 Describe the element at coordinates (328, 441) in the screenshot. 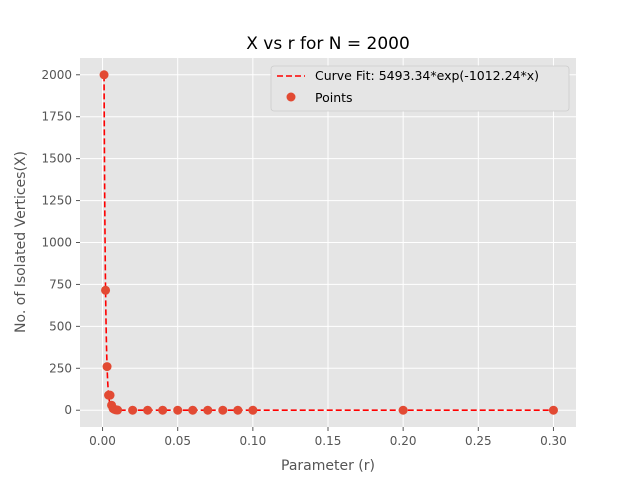

I see `x-tick-label: 0.15` at that location.